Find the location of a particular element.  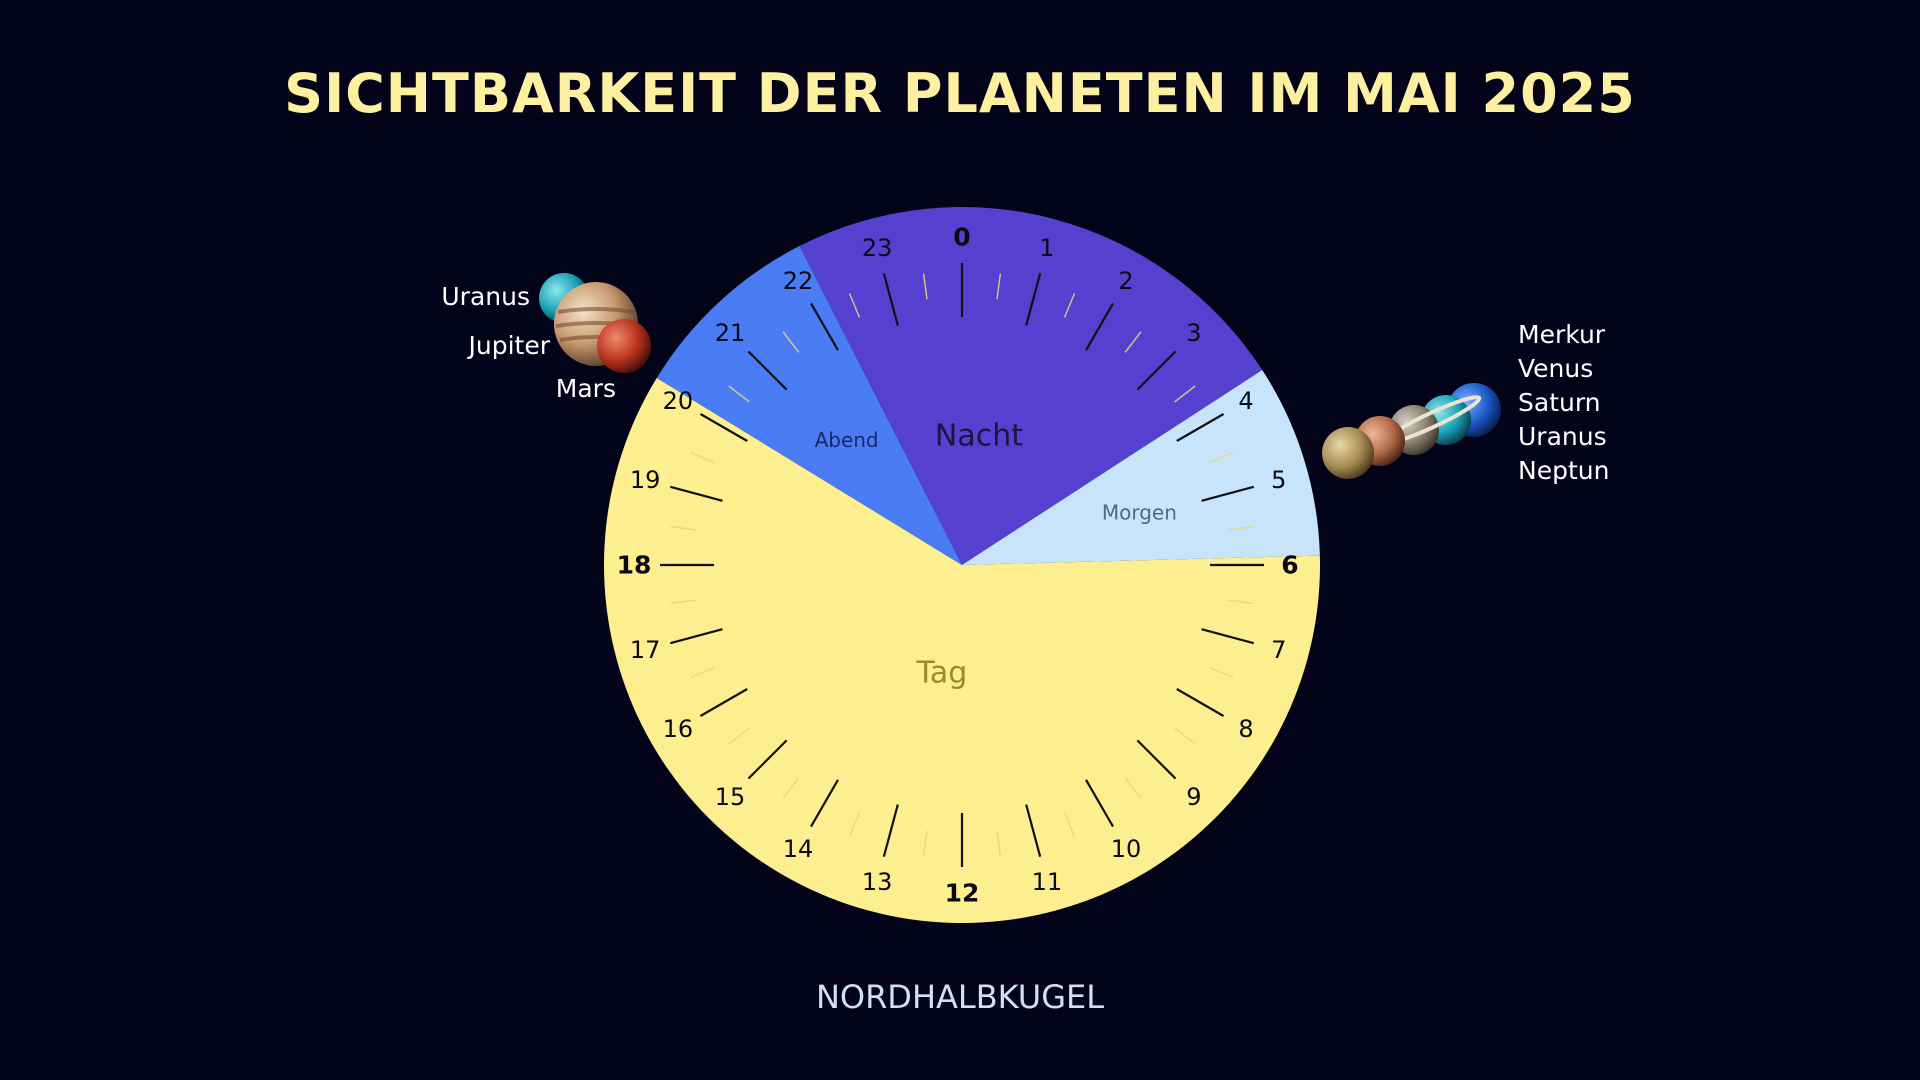

hour-label: 16 is located at coordinates (678, 729).